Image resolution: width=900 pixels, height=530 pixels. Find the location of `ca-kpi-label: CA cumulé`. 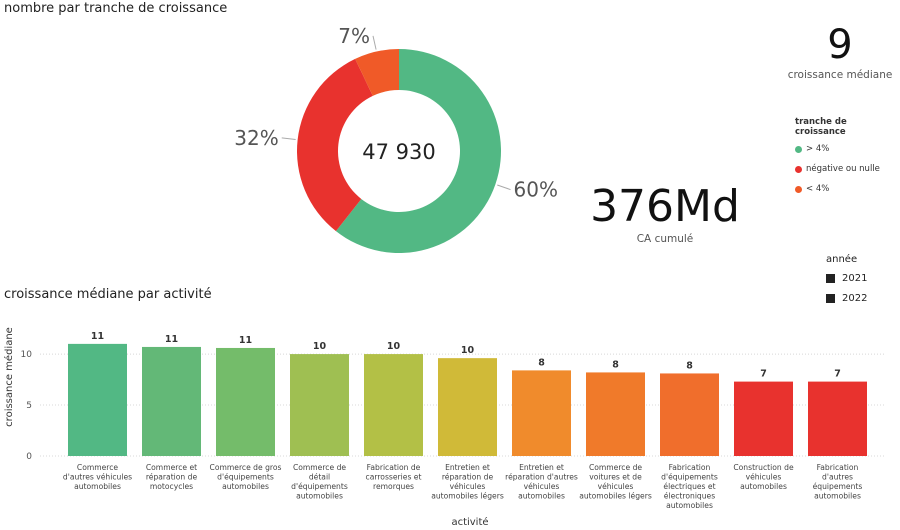

ca-kpi-label: CA cumulé is located at coordinates (665, 239).